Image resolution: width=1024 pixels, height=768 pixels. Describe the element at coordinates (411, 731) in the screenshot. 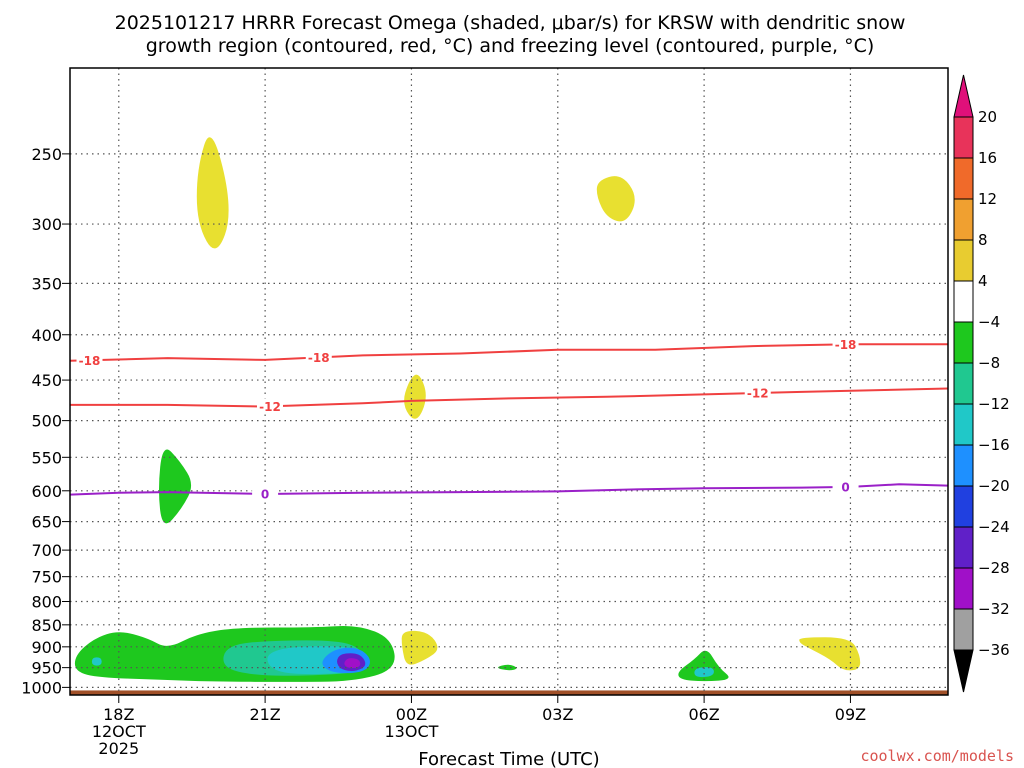

I see `x-tick-date: 13OCT` at that location.